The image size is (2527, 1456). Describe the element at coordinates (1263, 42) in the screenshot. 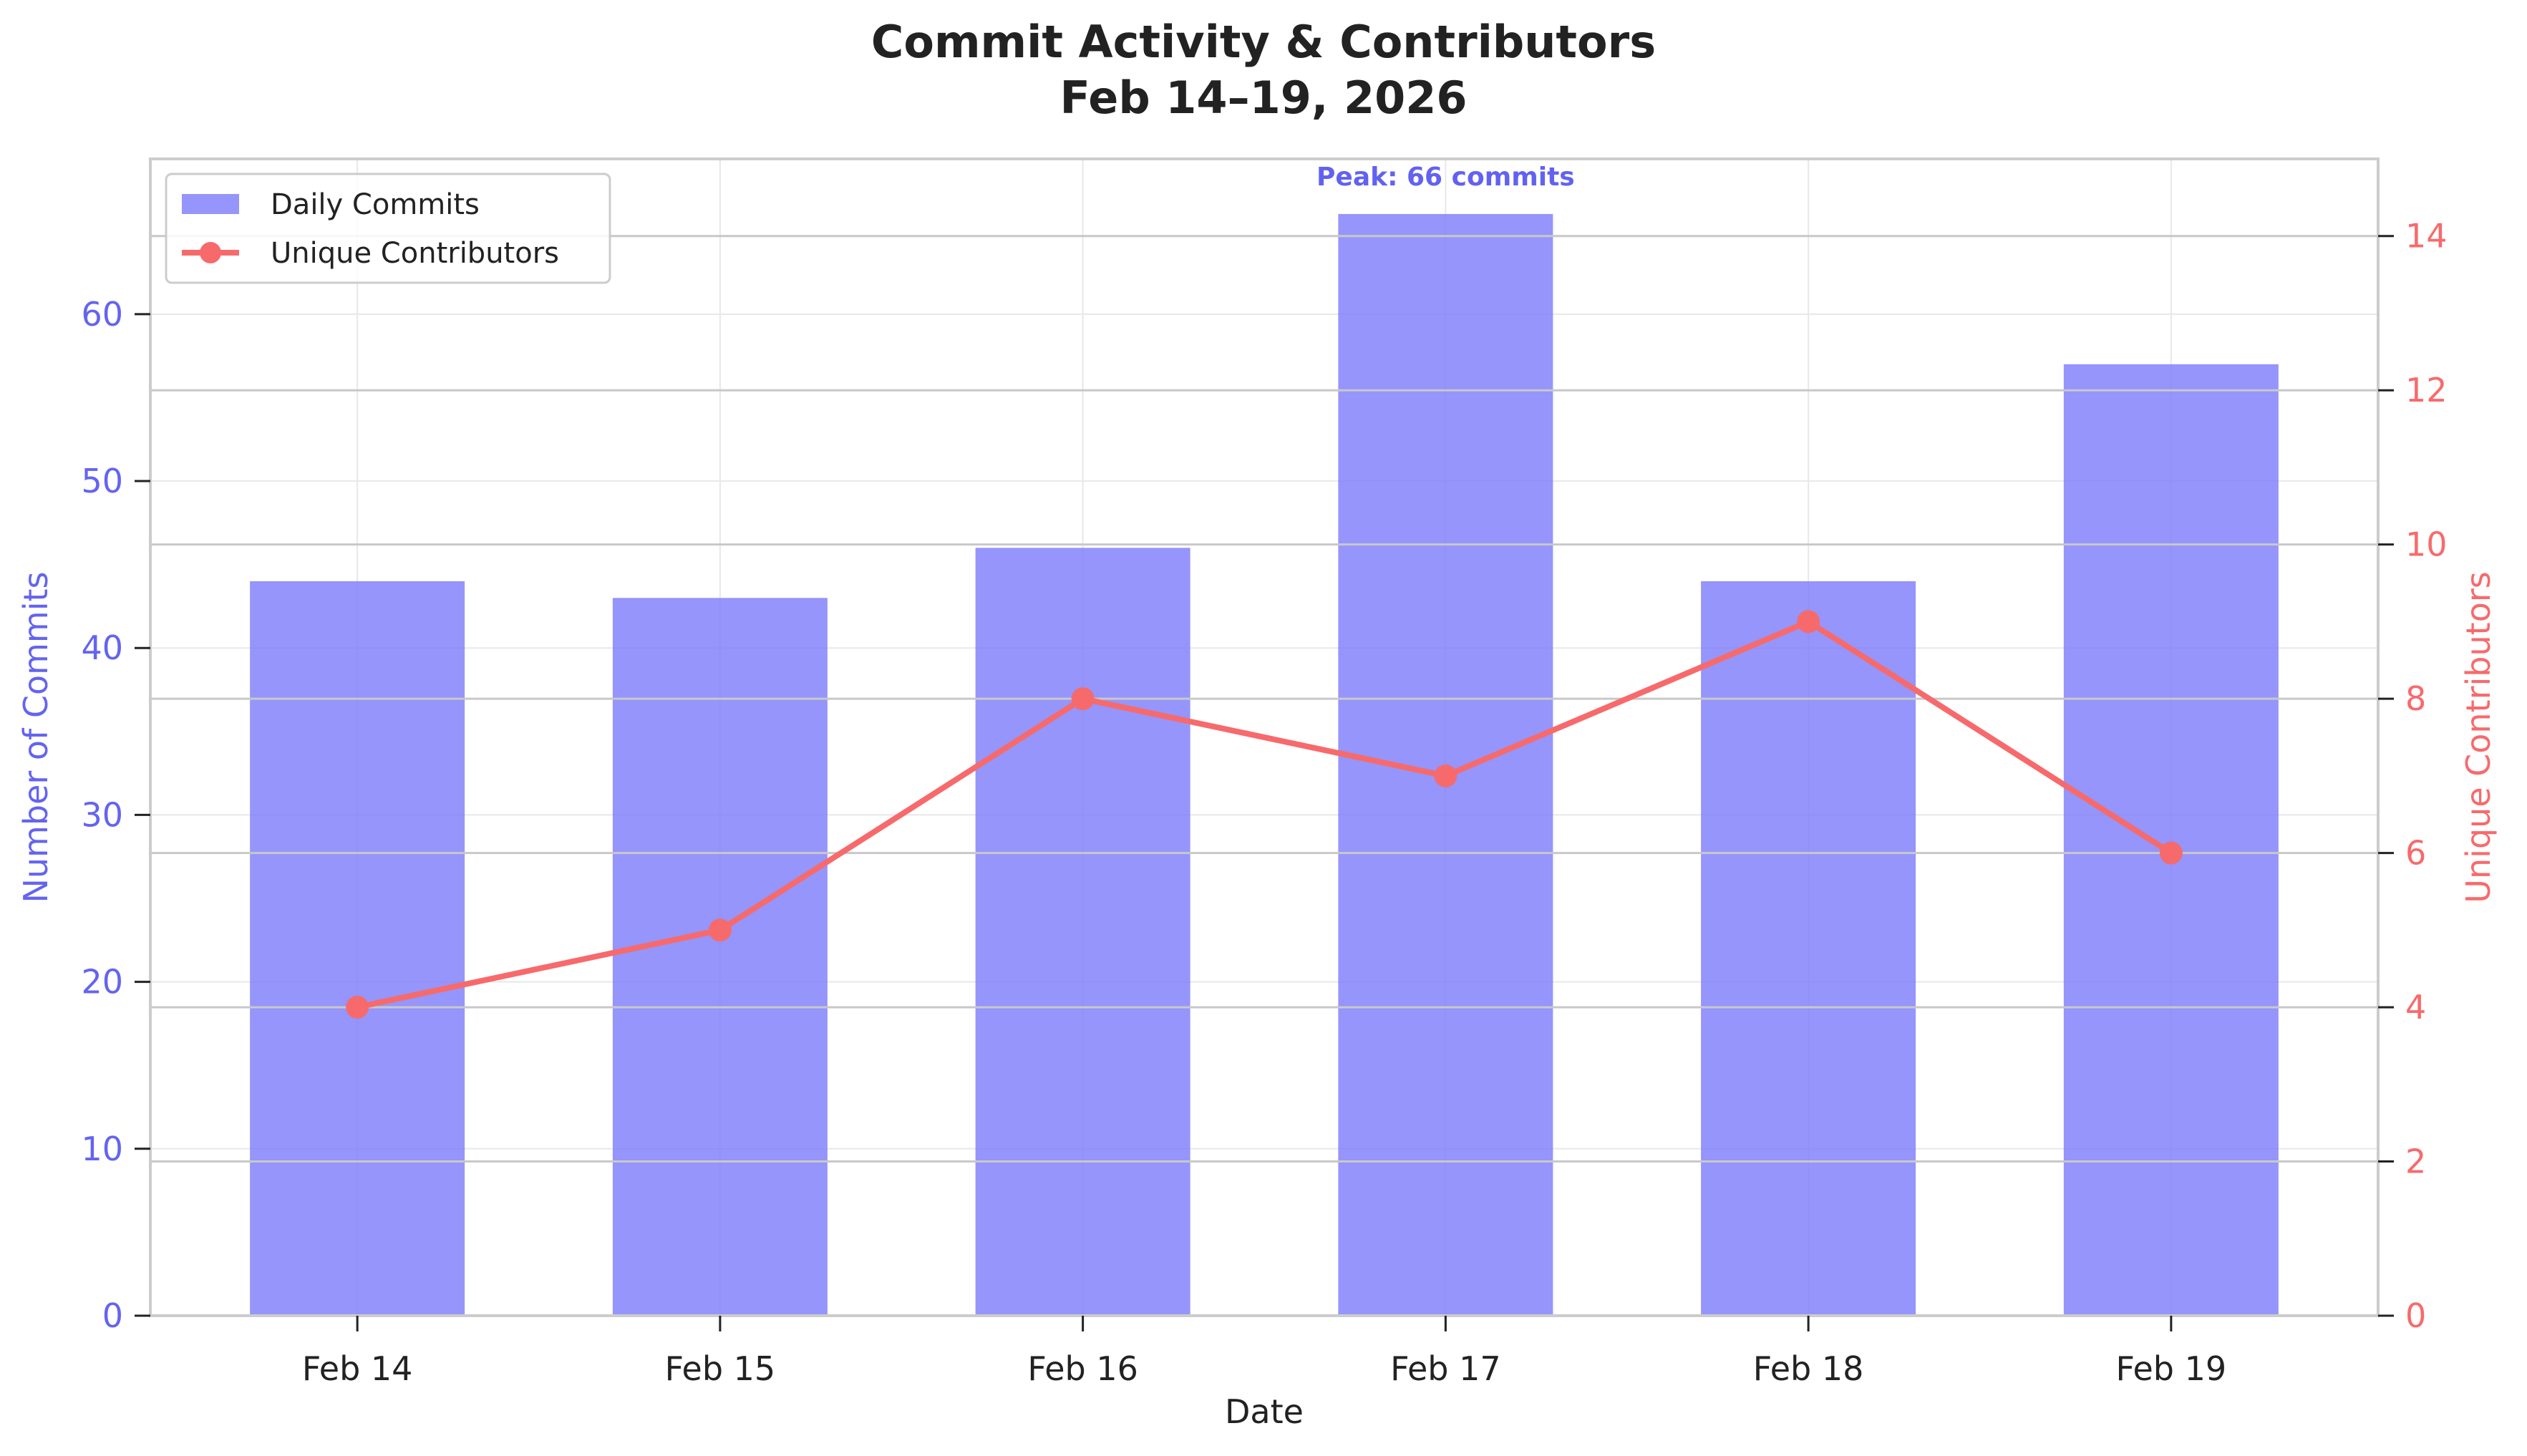

I see `chart-title-line-1: Commit Activity & Contributors` at that location.